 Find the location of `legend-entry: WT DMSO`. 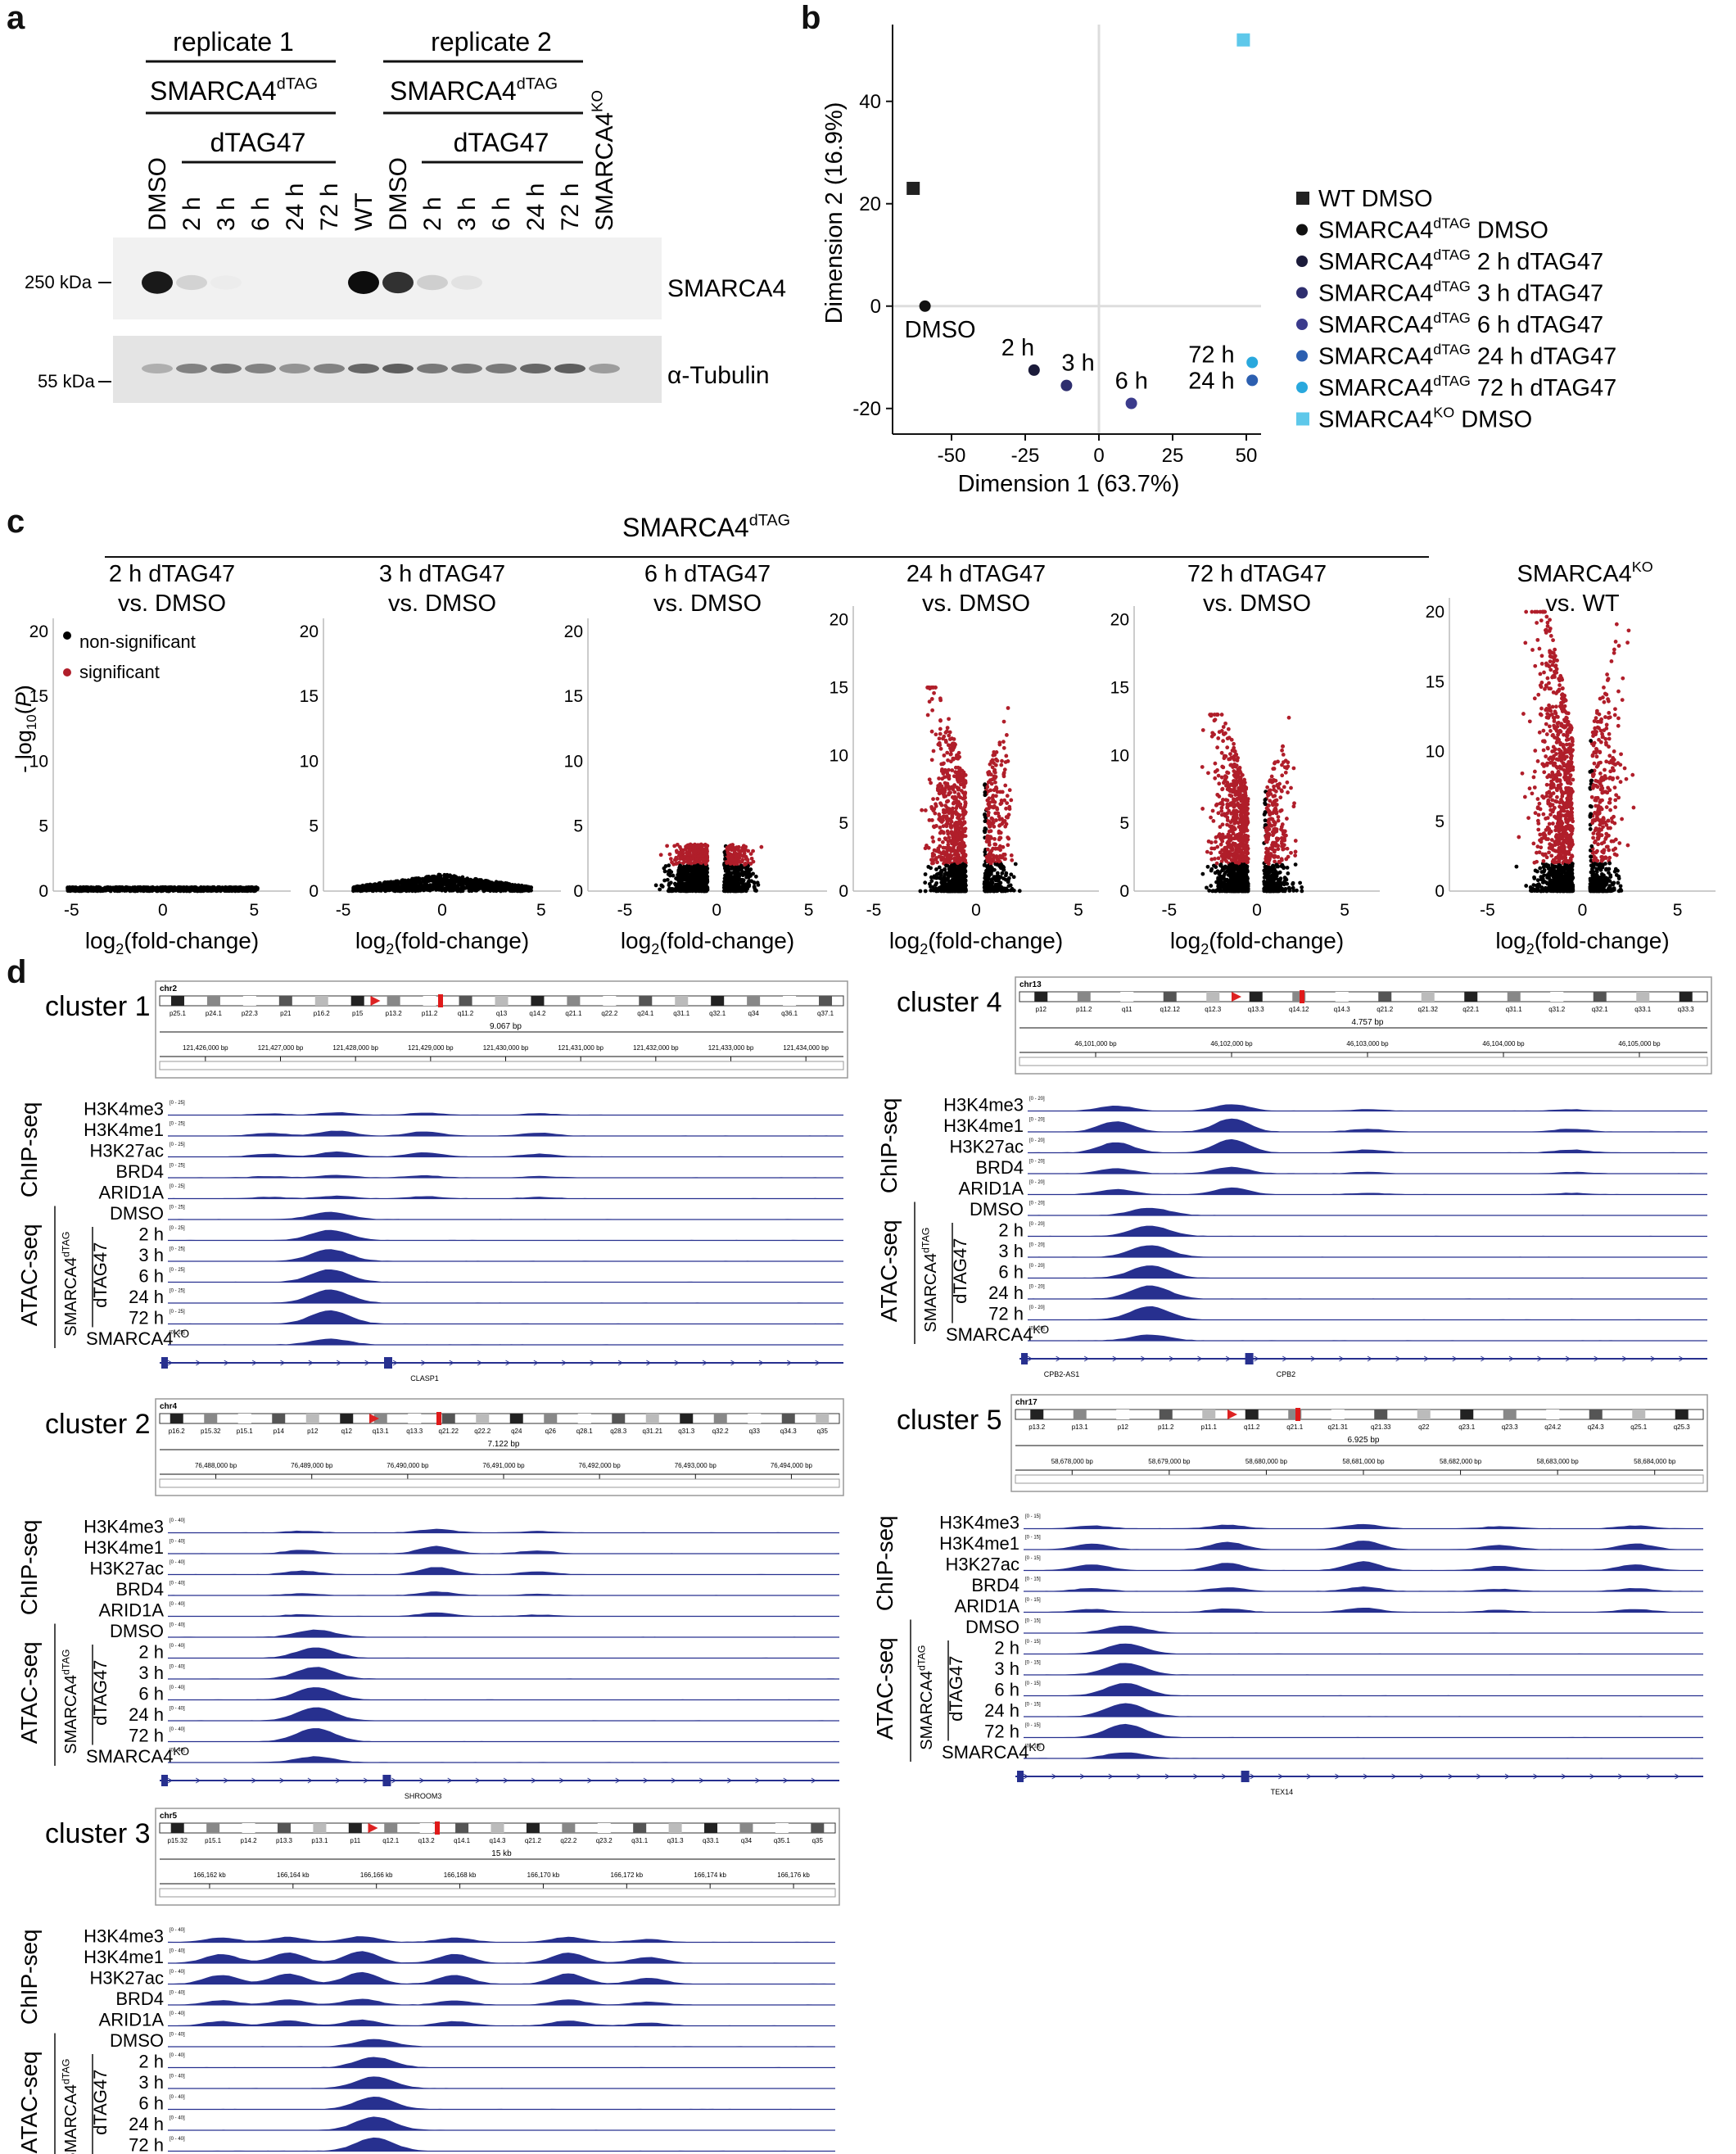

legend-entry: WT DMSO is located at coordinates (1375, 199).